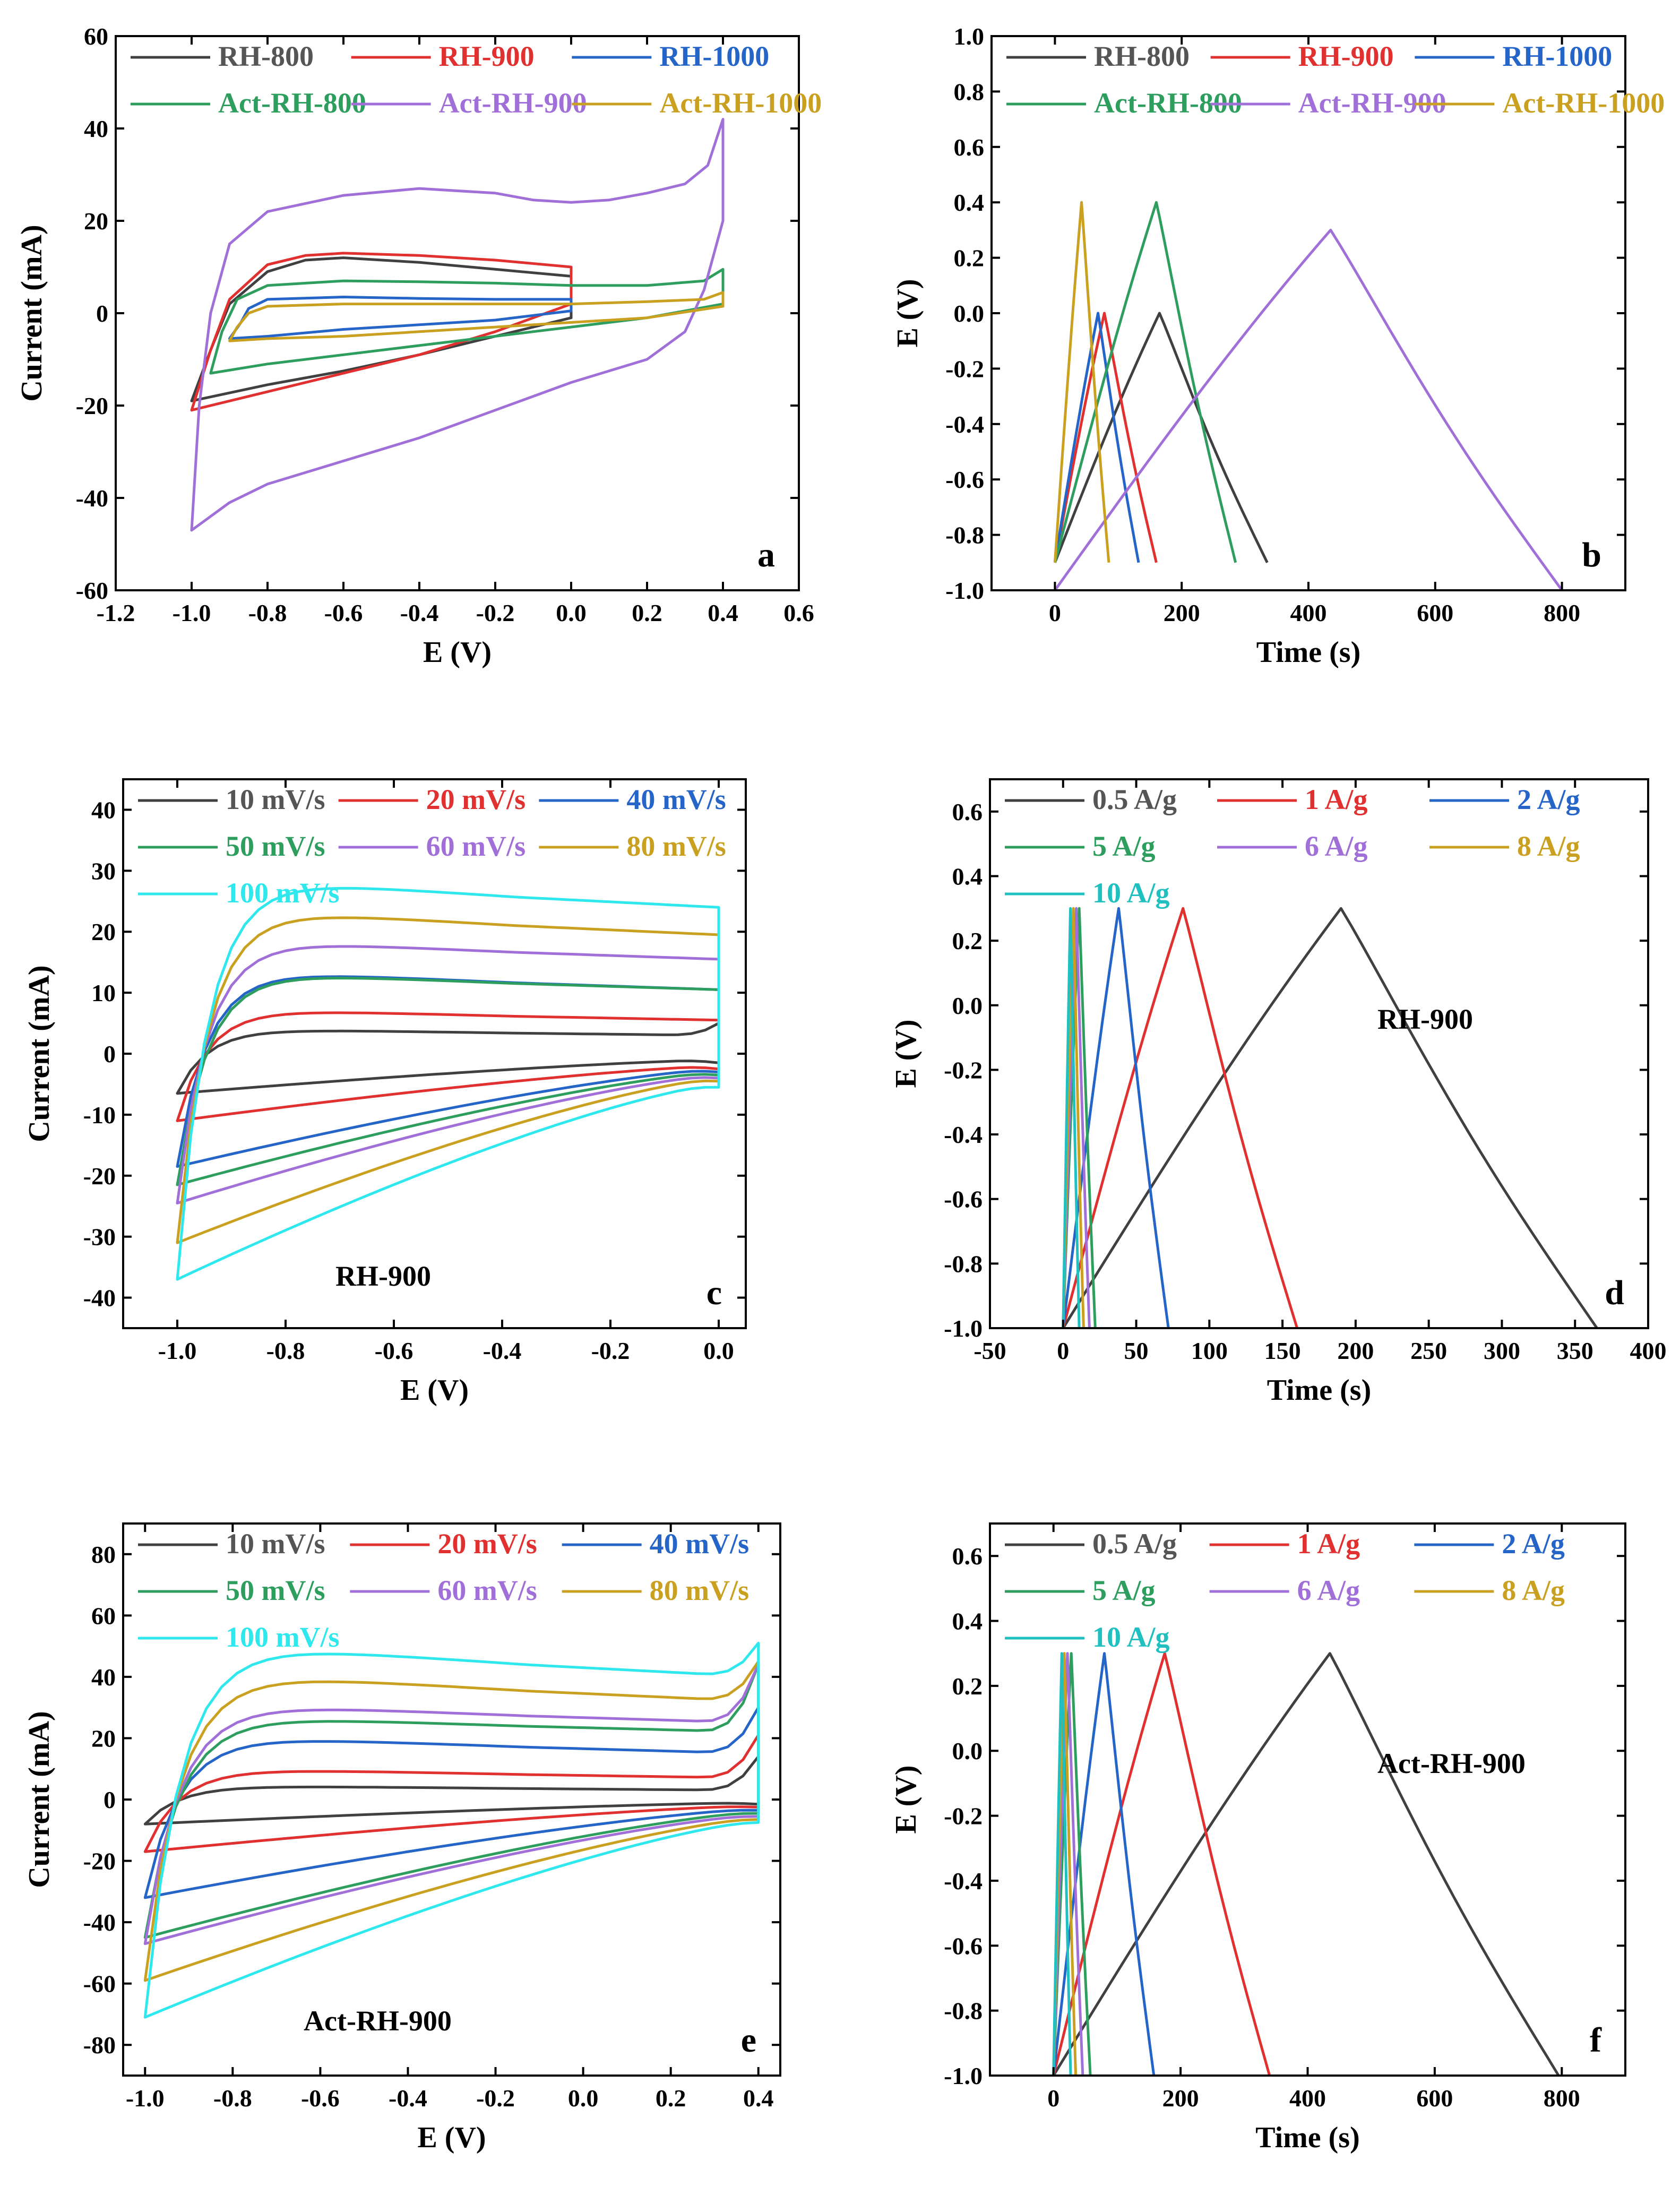 The image size is (1680, 2195). Describe the element at coordinates (798, 612) in the screenshot. I see `x-tick-label: 0.6` at that location.